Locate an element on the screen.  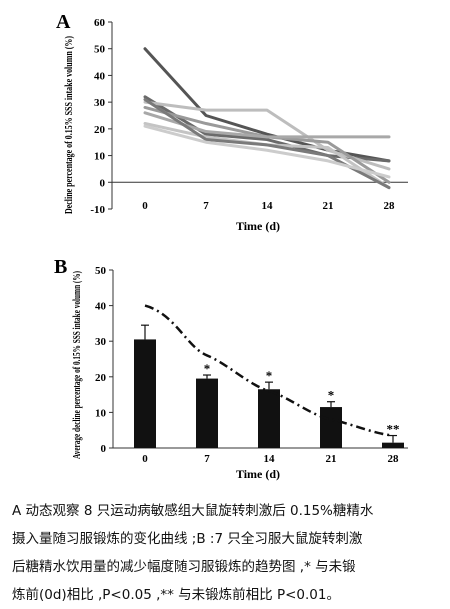
caption-line: A 动态观察 8 只运动病敏感组大鼠旋转刺激后 0.15%糖精水 is located at coordinates (193, 511).